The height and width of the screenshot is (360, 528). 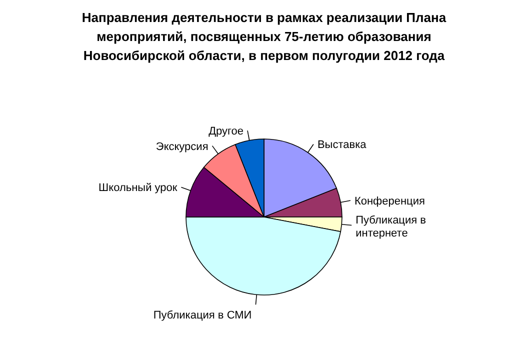 What do you see at coordinates (202, 316) in the screenshot?
I see `slice-label: Публикация в СМИ` at bounding box center [202, 316].